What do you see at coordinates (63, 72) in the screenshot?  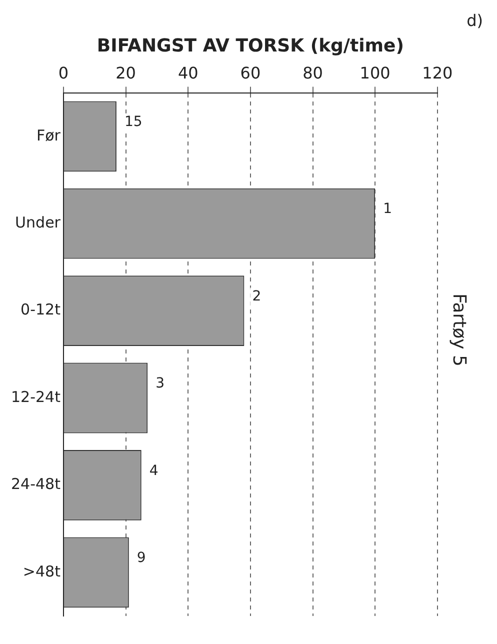 I see `x-tick-label: 0` at bounding box center [63, 72].